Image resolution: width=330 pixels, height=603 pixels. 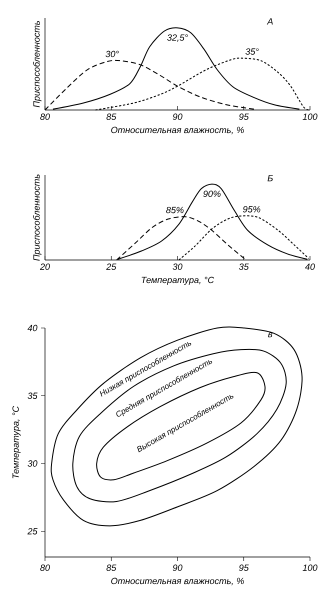 What do you see at coordinates (251, 209) in the screenshot?
I see `series-label: 95%` at bounding box center [251, 209].